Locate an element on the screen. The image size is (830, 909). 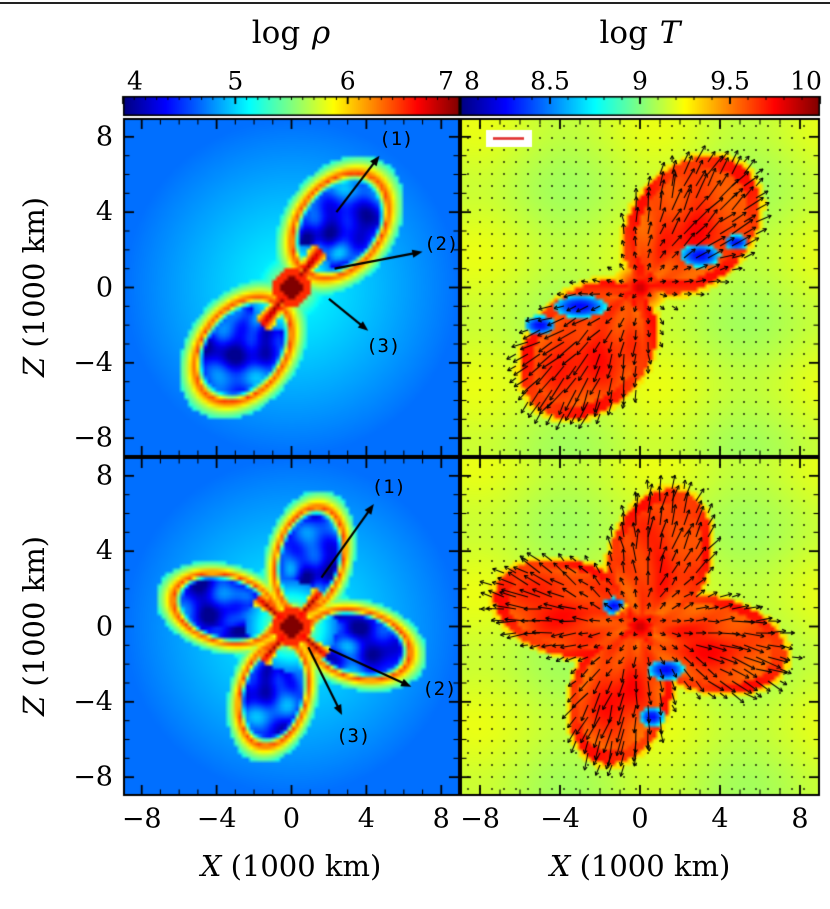
colorbar-tick-label: 6 is located at coordinates (347, 81).